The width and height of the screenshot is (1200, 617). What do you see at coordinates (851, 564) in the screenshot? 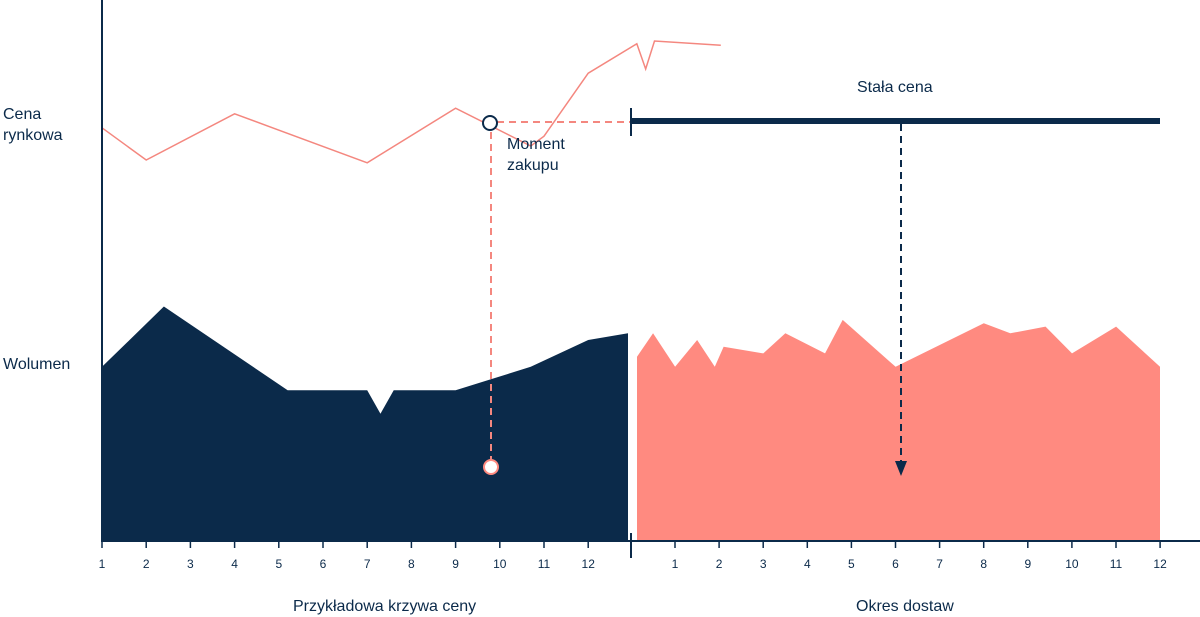
I see `right-tick-5-label: 5` at bounding box center [851, 564].